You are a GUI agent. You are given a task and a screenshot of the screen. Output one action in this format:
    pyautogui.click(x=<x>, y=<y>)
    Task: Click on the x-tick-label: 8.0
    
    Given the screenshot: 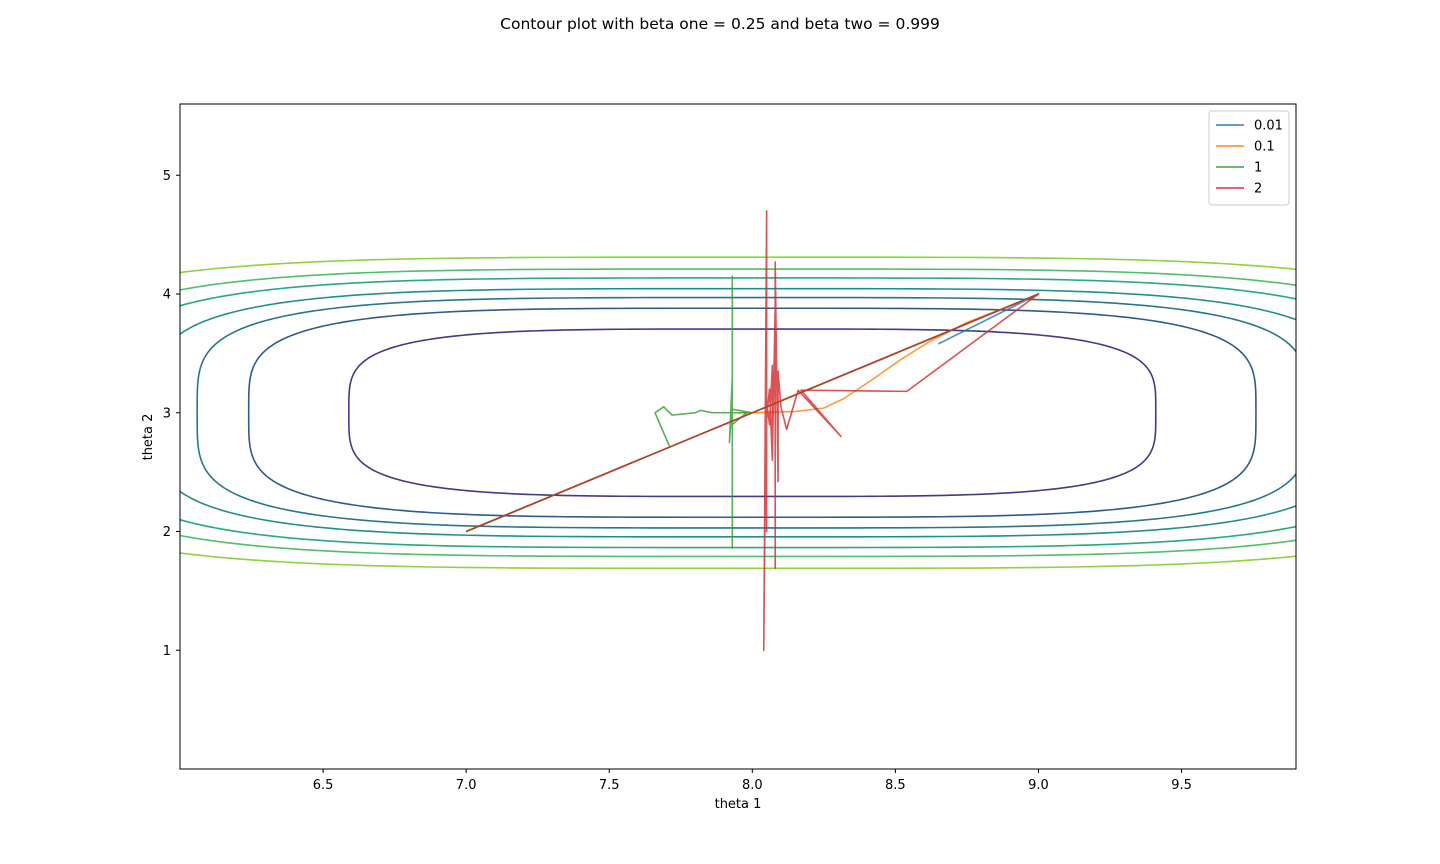 What is the action you would take?
    pyautogui.click(x=752, y=785)
    